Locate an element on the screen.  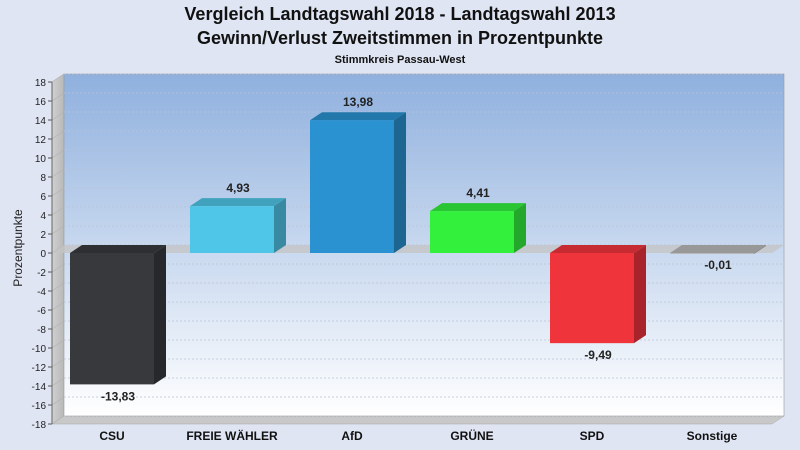
x-tick-label: GRÜNE is located at coordinates (471, 435).